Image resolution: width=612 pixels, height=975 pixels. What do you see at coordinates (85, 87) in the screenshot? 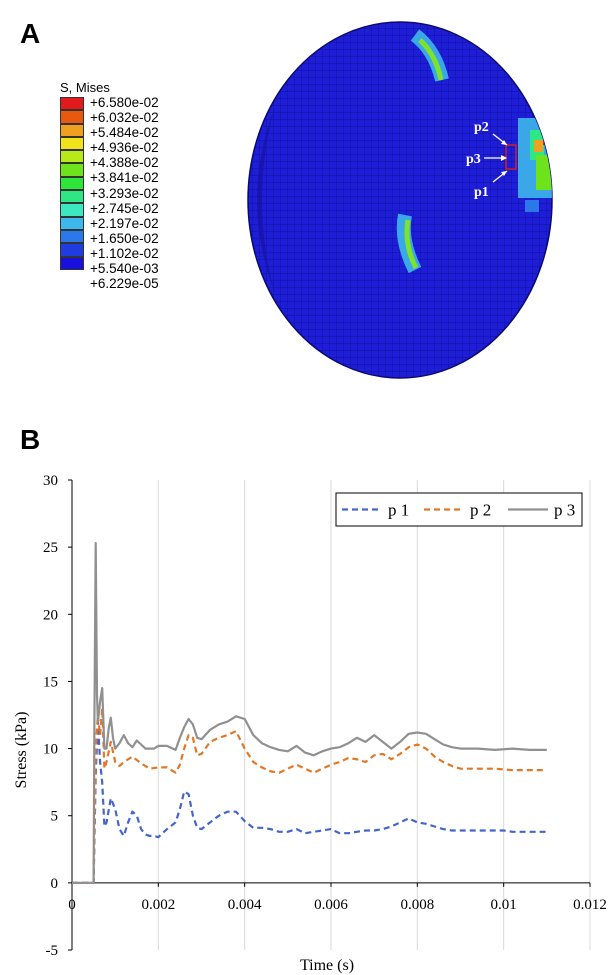
I see `contour-legend-title: S, Mises` at bounding box center [85, 87].